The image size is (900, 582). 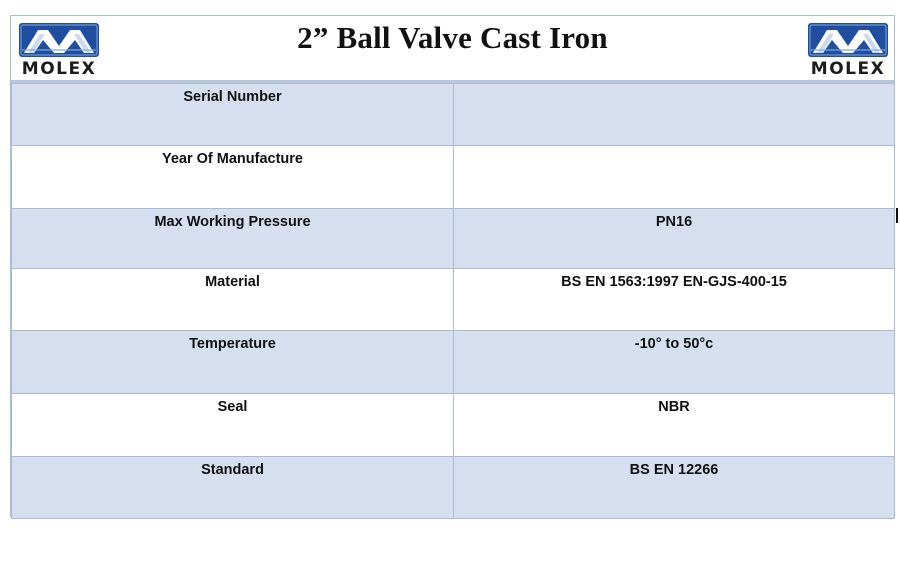 I want to click on spec-label: Seal, so click(x=232, y=425).